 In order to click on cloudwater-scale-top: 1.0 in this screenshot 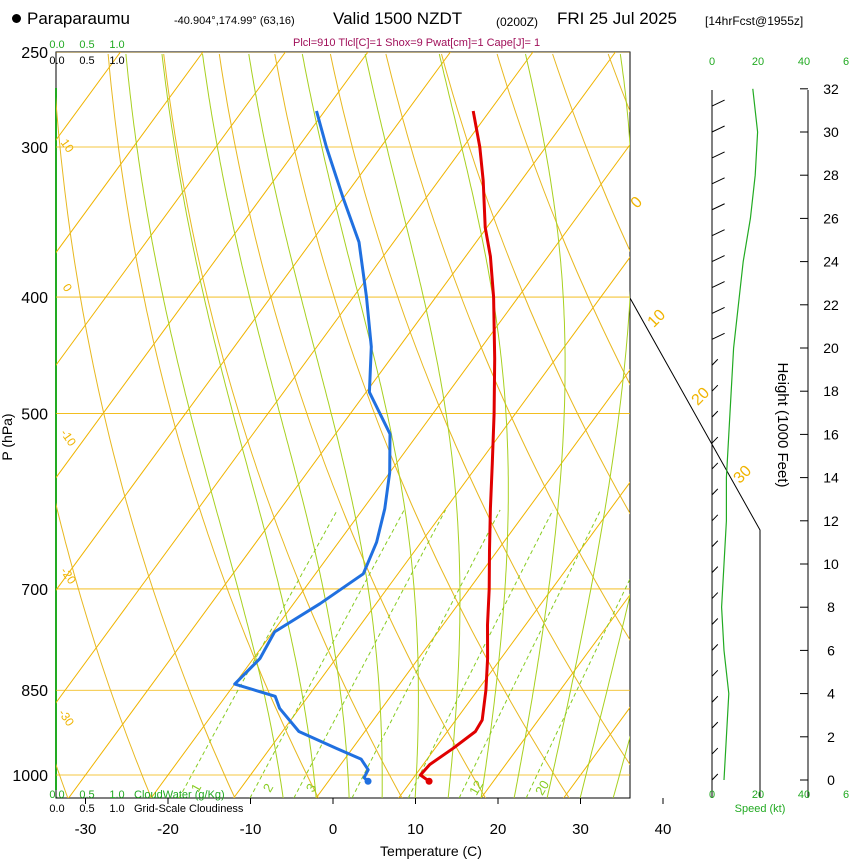, I will do `click(116, 45)`.